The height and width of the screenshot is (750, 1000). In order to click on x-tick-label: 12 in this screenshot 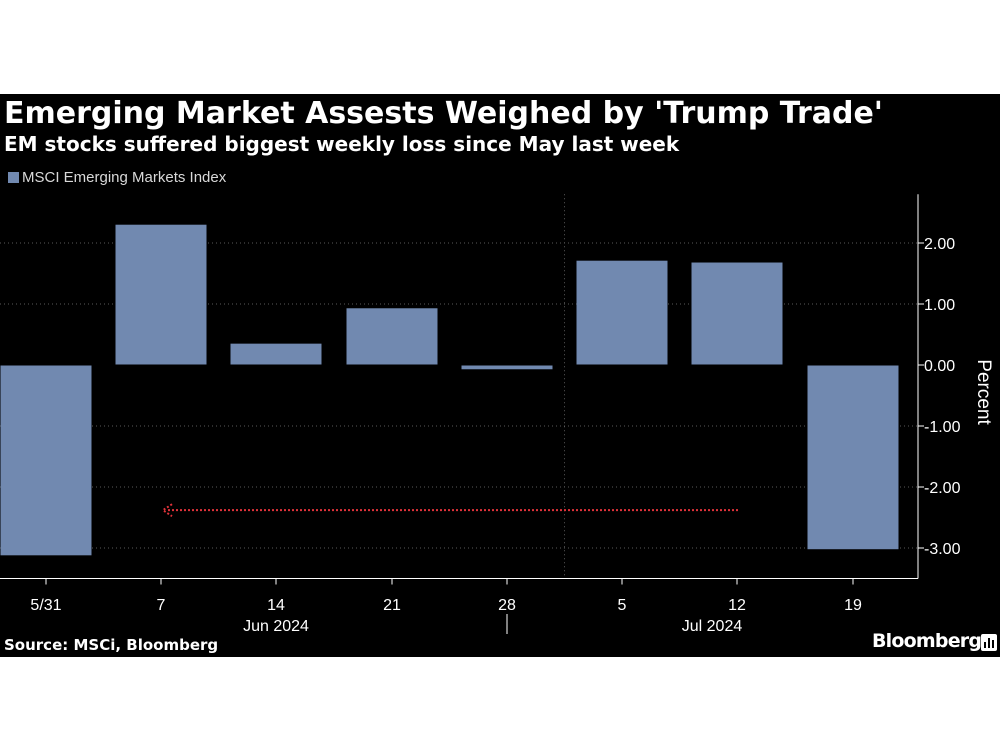, I will do `click(737, 605)`.